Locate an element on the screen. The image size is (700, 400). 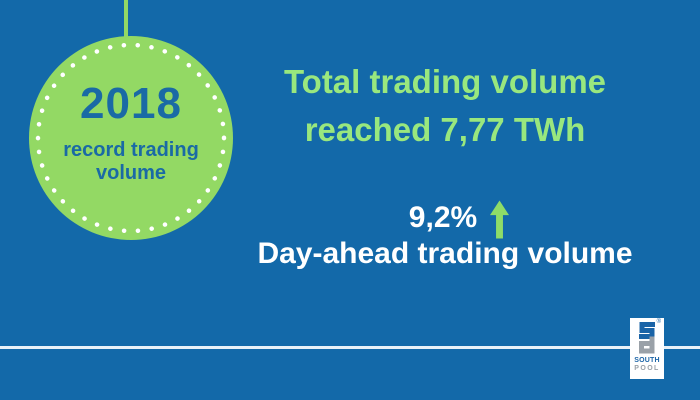
headline-line1: Total trading volume is located at coordinates (445, 81).